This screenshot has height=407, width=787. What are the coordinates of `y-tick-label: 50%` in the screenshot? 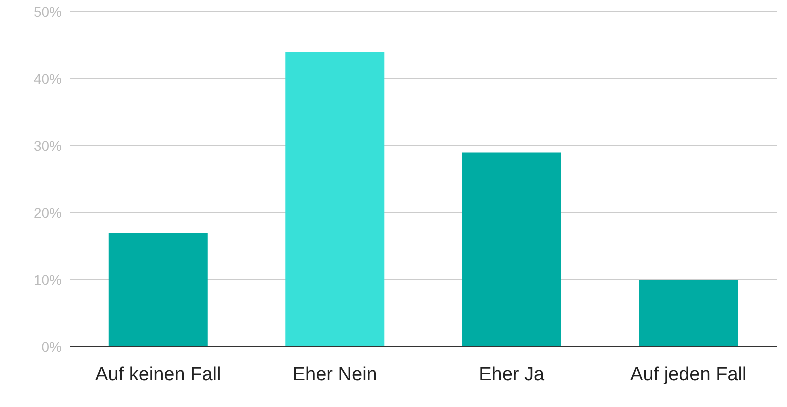 It's located at (48, 12).